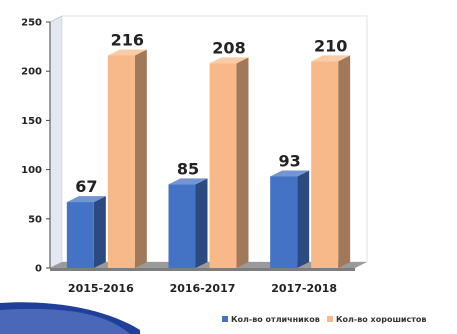  What do you see at coordinates (31, 72) in the screenshot?
I see `y-tick-label: 200` at bounding box center [31, 72].